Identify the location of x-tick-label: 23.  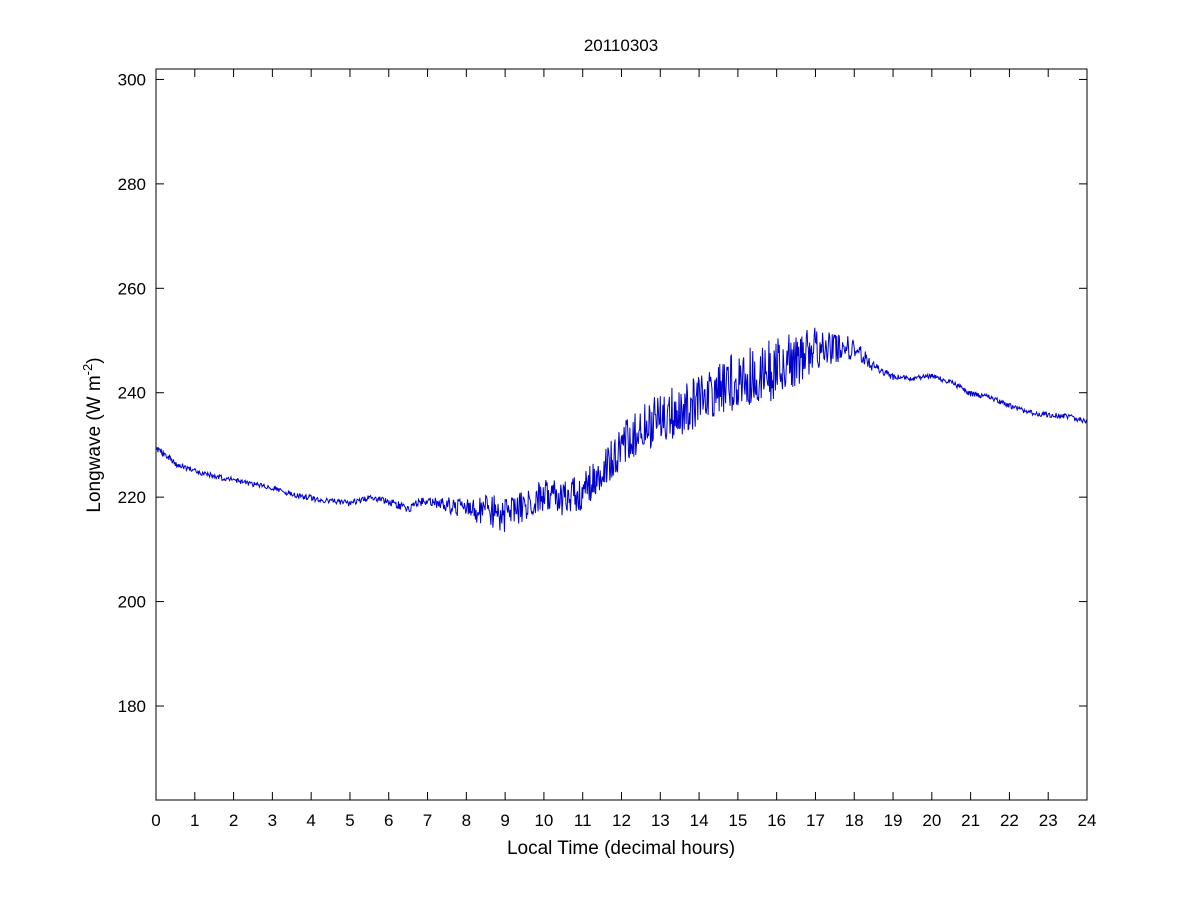
(1048, 820).